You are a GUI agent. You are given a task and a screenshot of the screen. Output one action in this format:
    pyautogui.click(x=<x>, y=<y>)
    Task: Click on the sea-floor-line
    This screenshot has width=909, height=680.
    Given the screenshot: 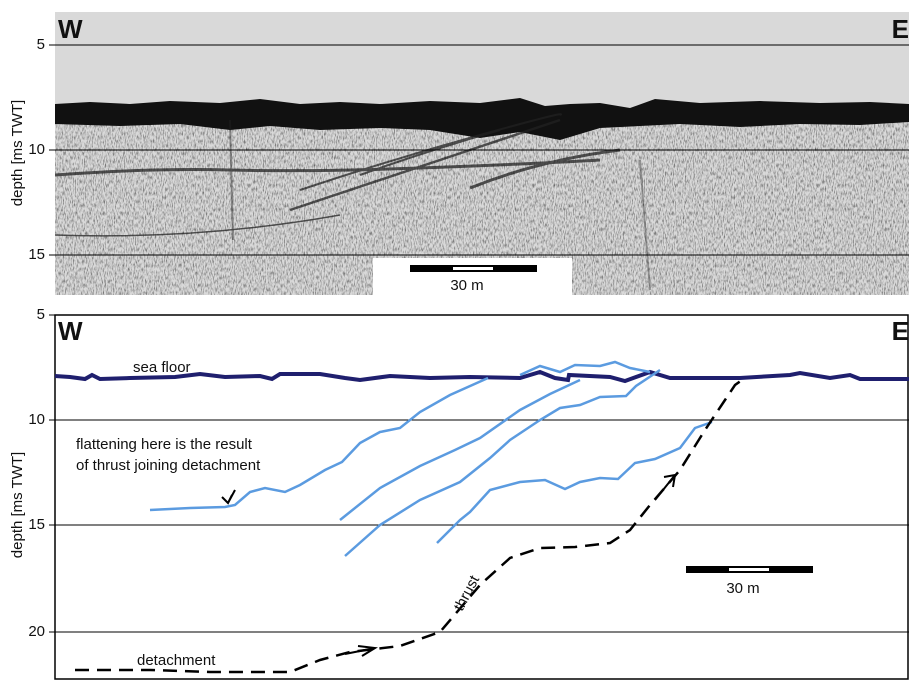 What is the action you would take?
    pyautogui.click(x=481, y=376)
    